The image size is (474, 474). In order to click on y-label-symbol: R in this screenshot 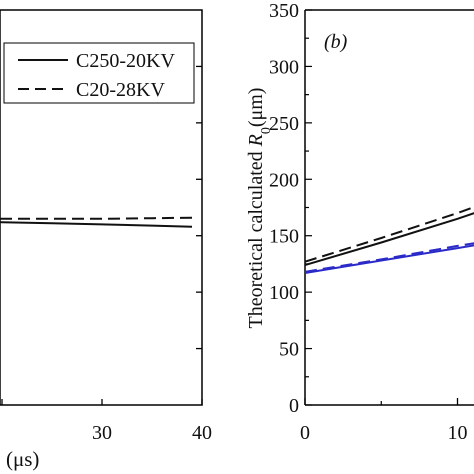, I will do `click(256, 140)`.